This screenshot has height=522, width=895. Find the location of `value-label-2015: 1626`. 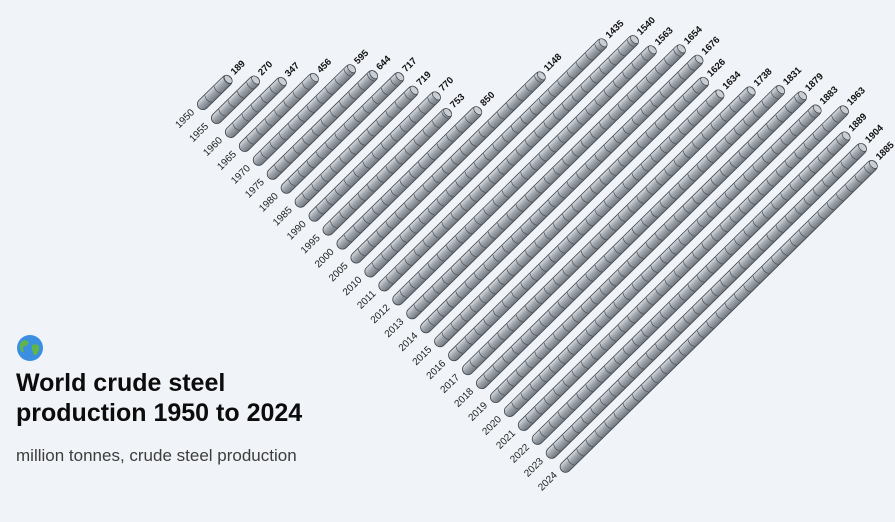

value-label-2015: 1626 is located at coordinates (716, 68).